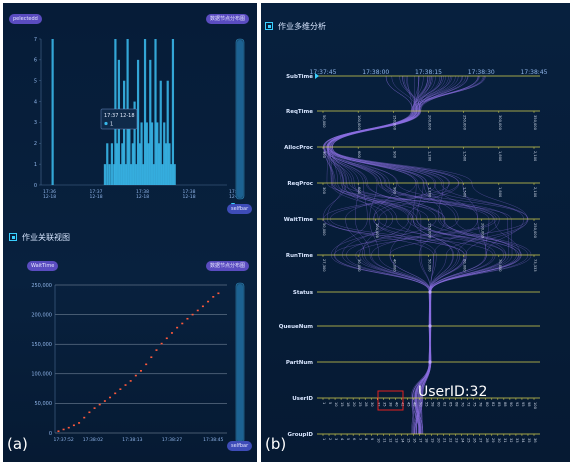 This screenshot has height=469, width=574. Describe the element at coordinates (372, 404) in the screenshot. I see `axis-tick-label: 30` at that location.